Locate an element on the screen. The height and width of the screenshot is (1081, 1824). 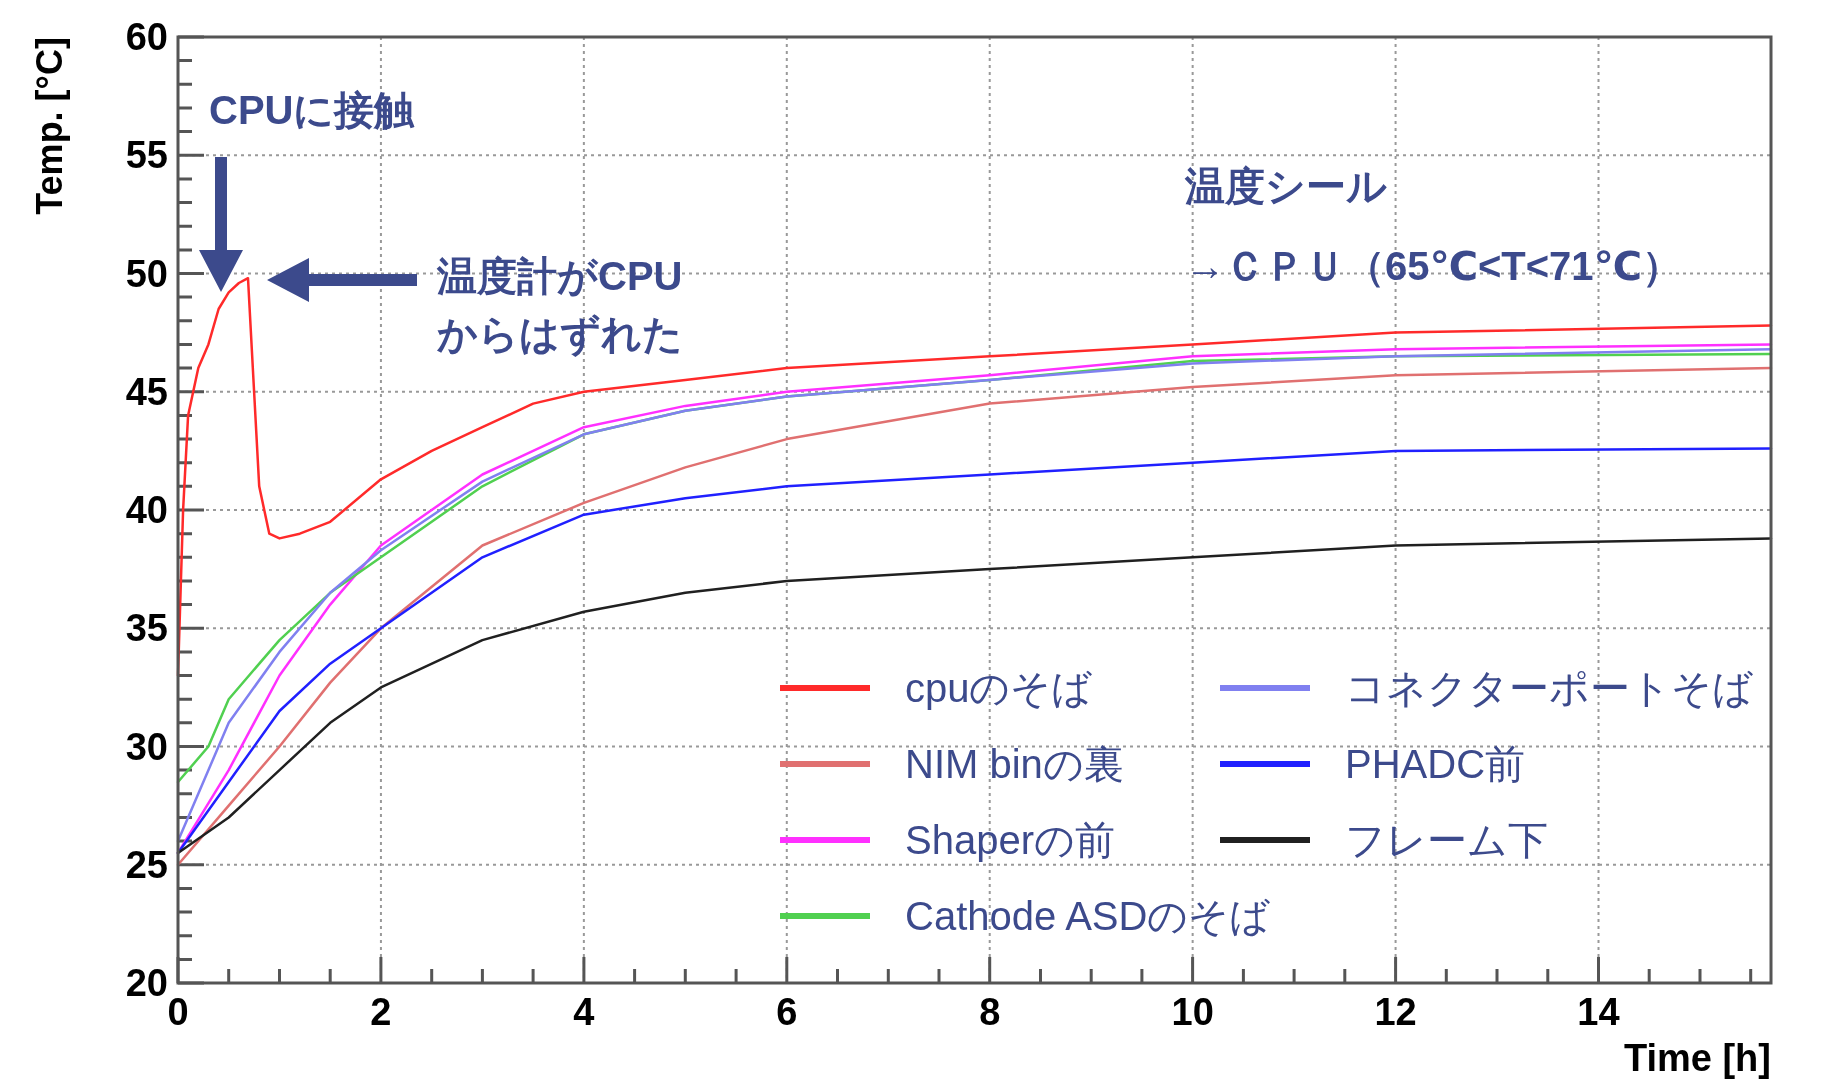
y-tick-label: 60 is located at coordinates (146, 37).